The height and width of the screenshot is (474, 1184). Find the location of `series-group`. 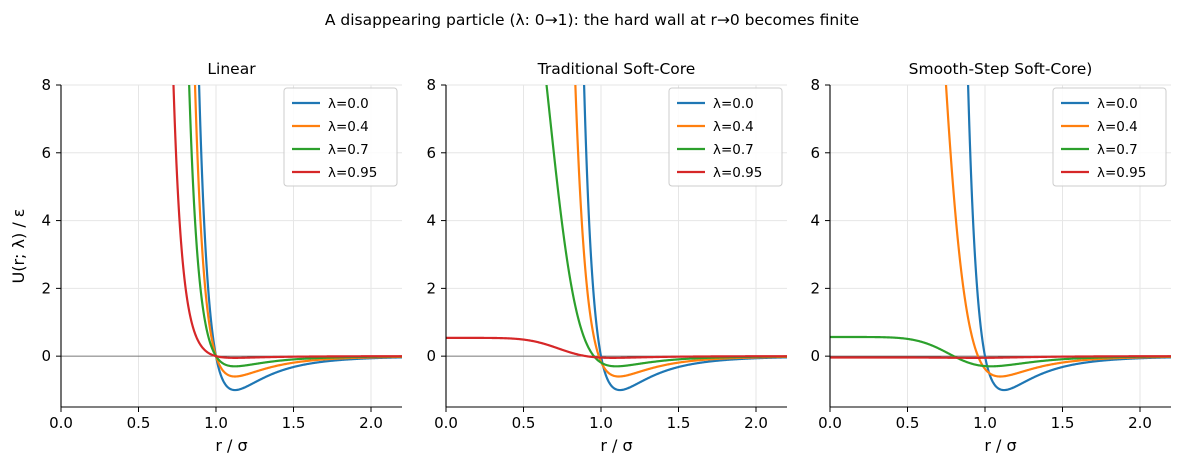

series-group is located at coordinates (287, 238).